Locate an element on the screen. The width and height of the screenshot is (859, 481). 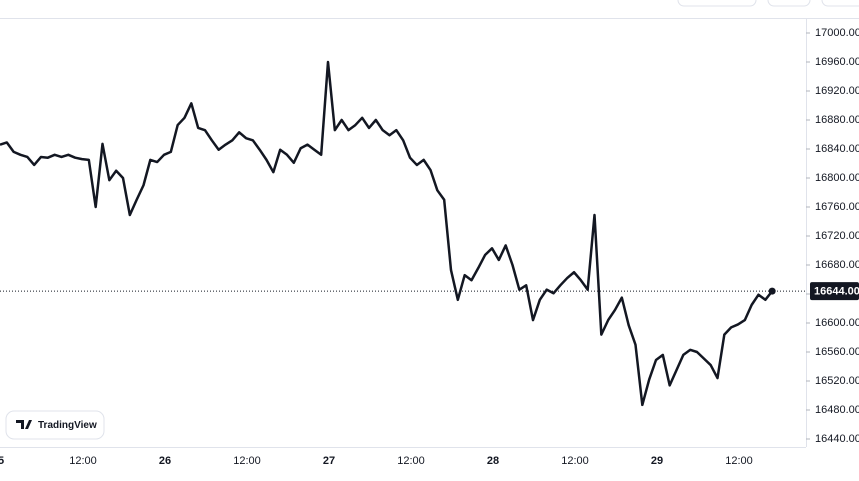
current-price-box is located at coordinates (834, 291).